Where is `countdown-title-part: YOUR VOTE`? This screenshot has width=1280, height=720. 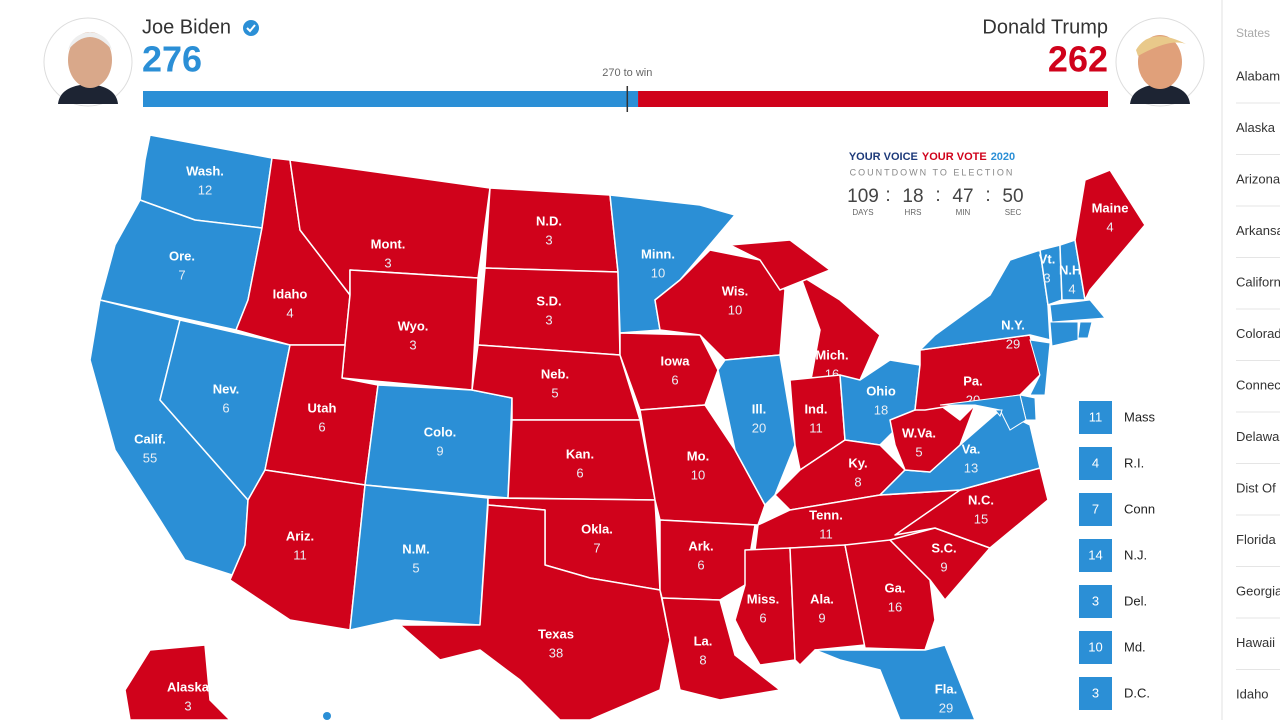
countdown-title-part: YOUR VOTE is located at coordinates (954, 157).